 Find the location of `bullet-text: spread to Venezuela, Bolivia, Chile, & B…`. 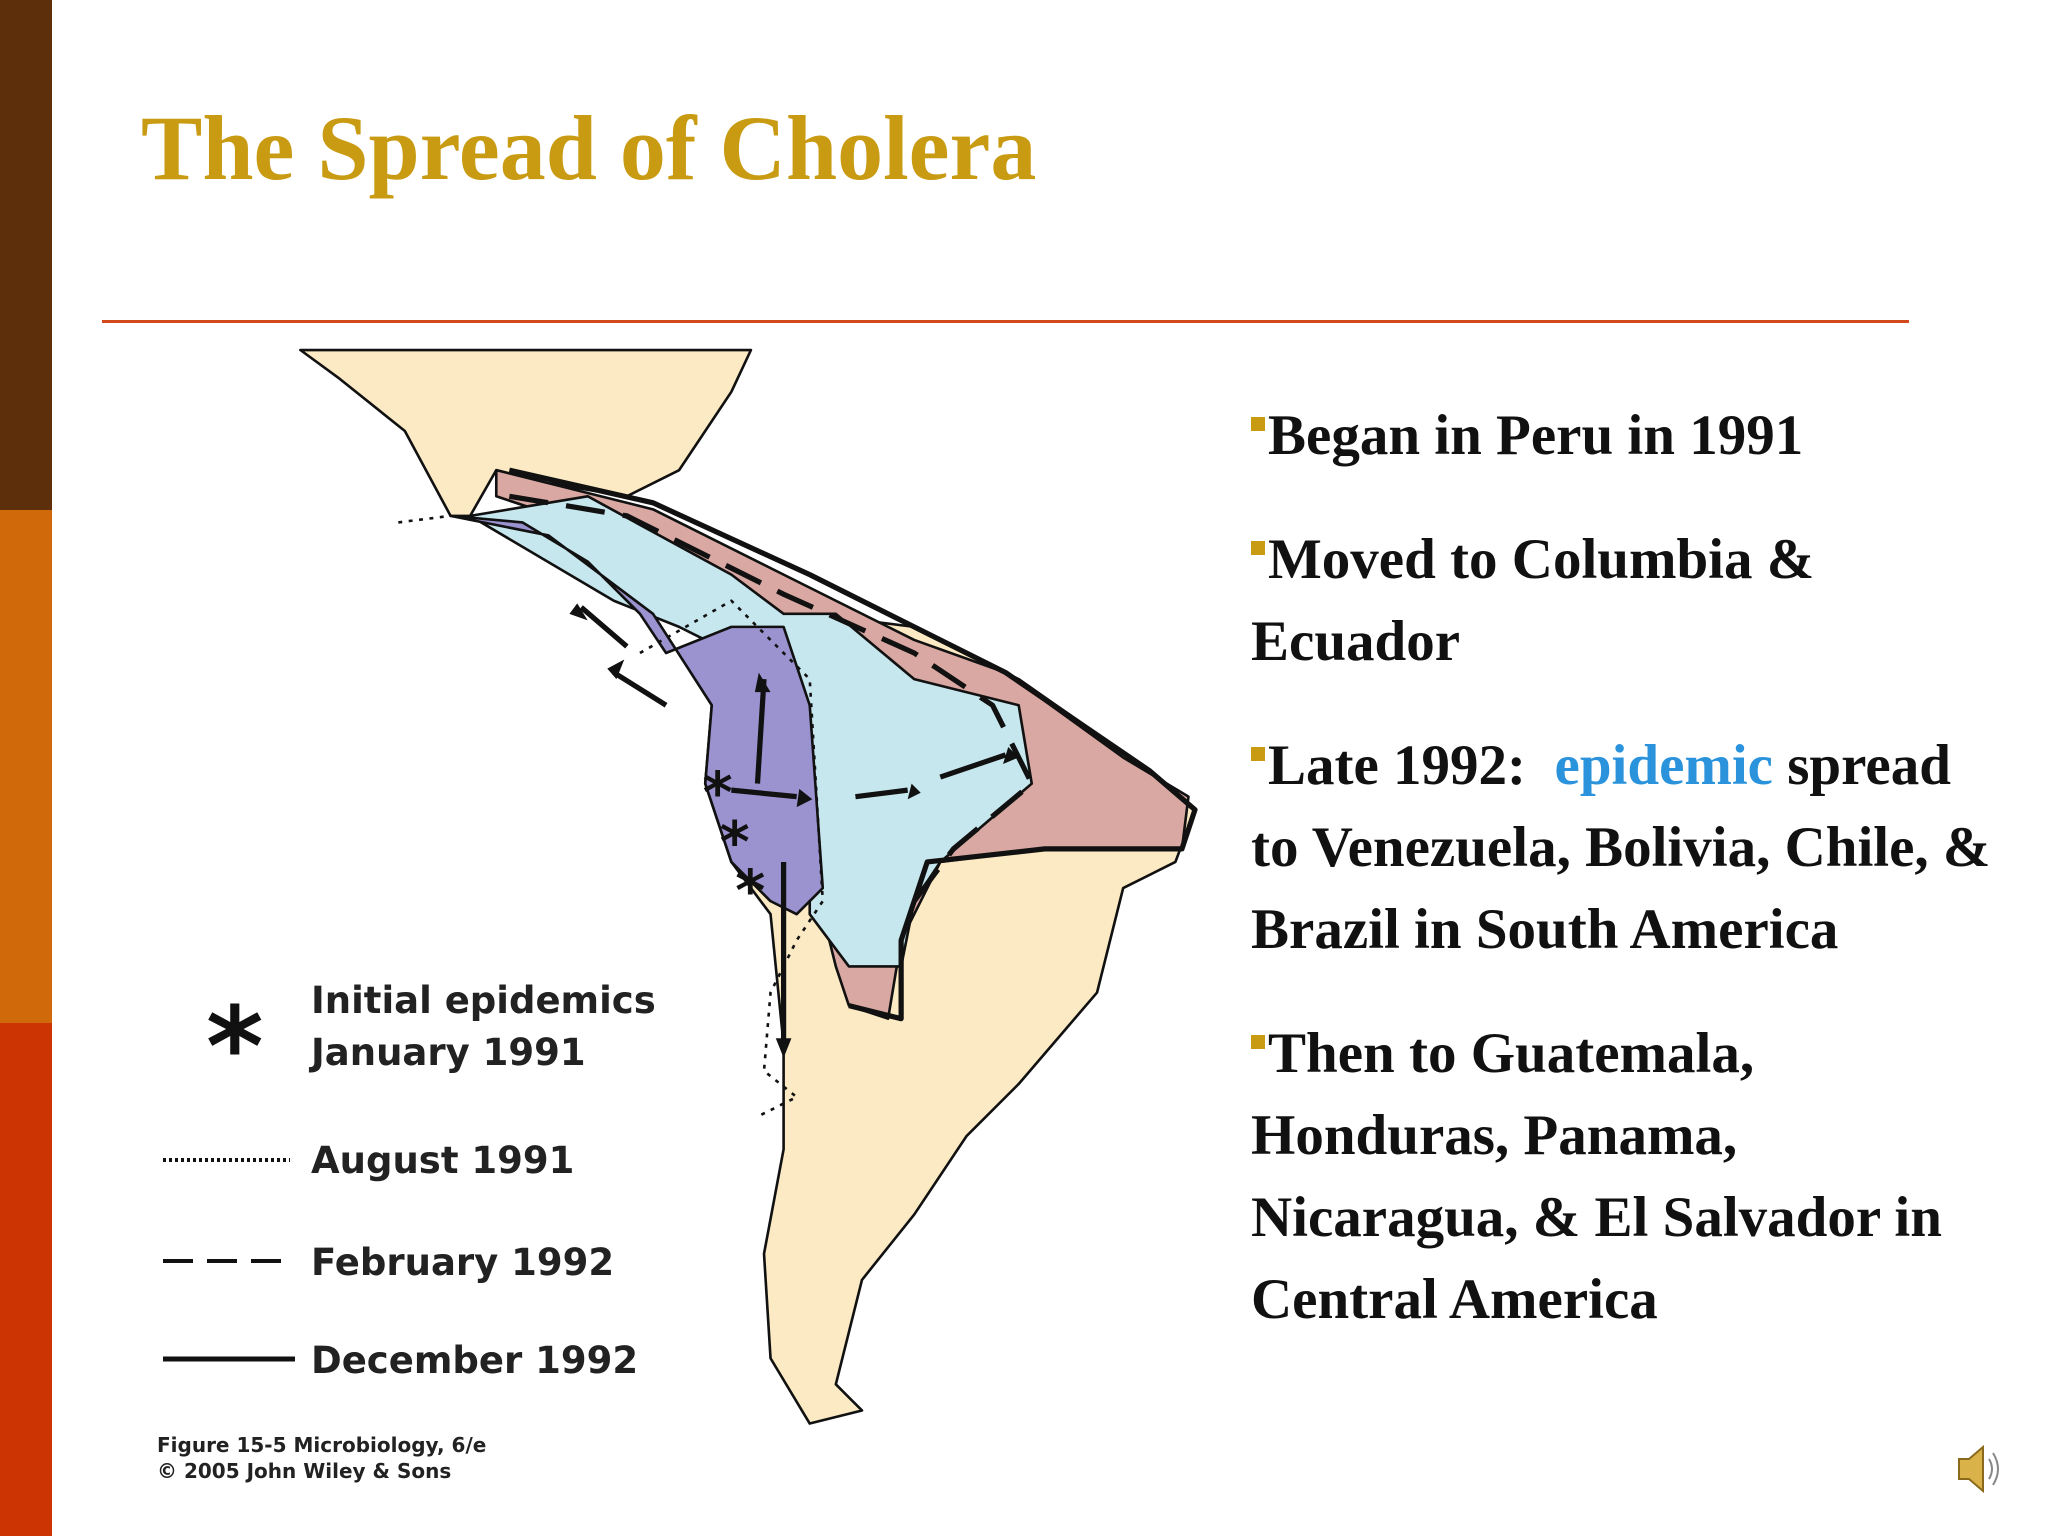

bullet-text: spread to Venezuela, Bolivia, Chile, & B… is located at coordinates (1628, 847).